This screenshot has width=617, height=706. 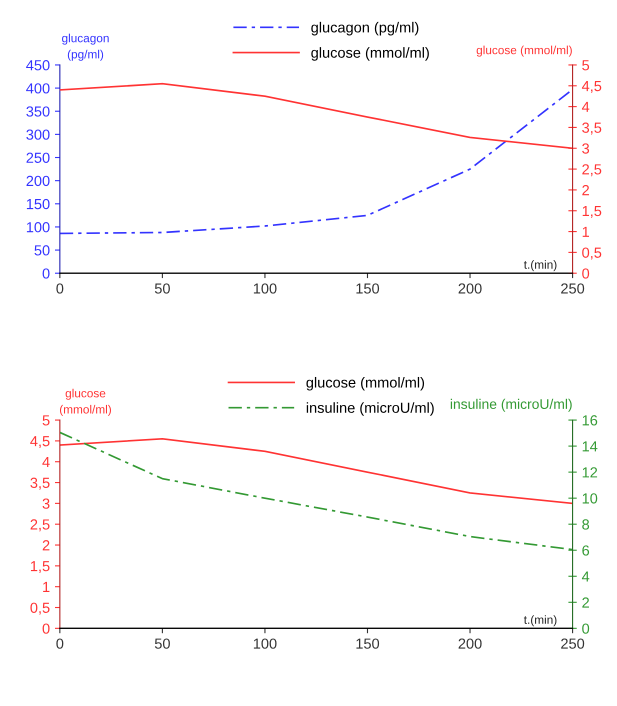 I want to click on y2-tick-label: 1, so click(x=586, y=231).